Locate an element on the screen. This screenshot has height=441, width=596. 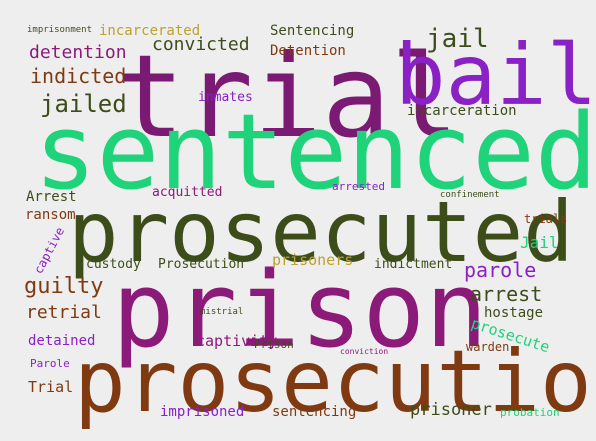
word-hostage: hostage is located at coordinates (514, 313).